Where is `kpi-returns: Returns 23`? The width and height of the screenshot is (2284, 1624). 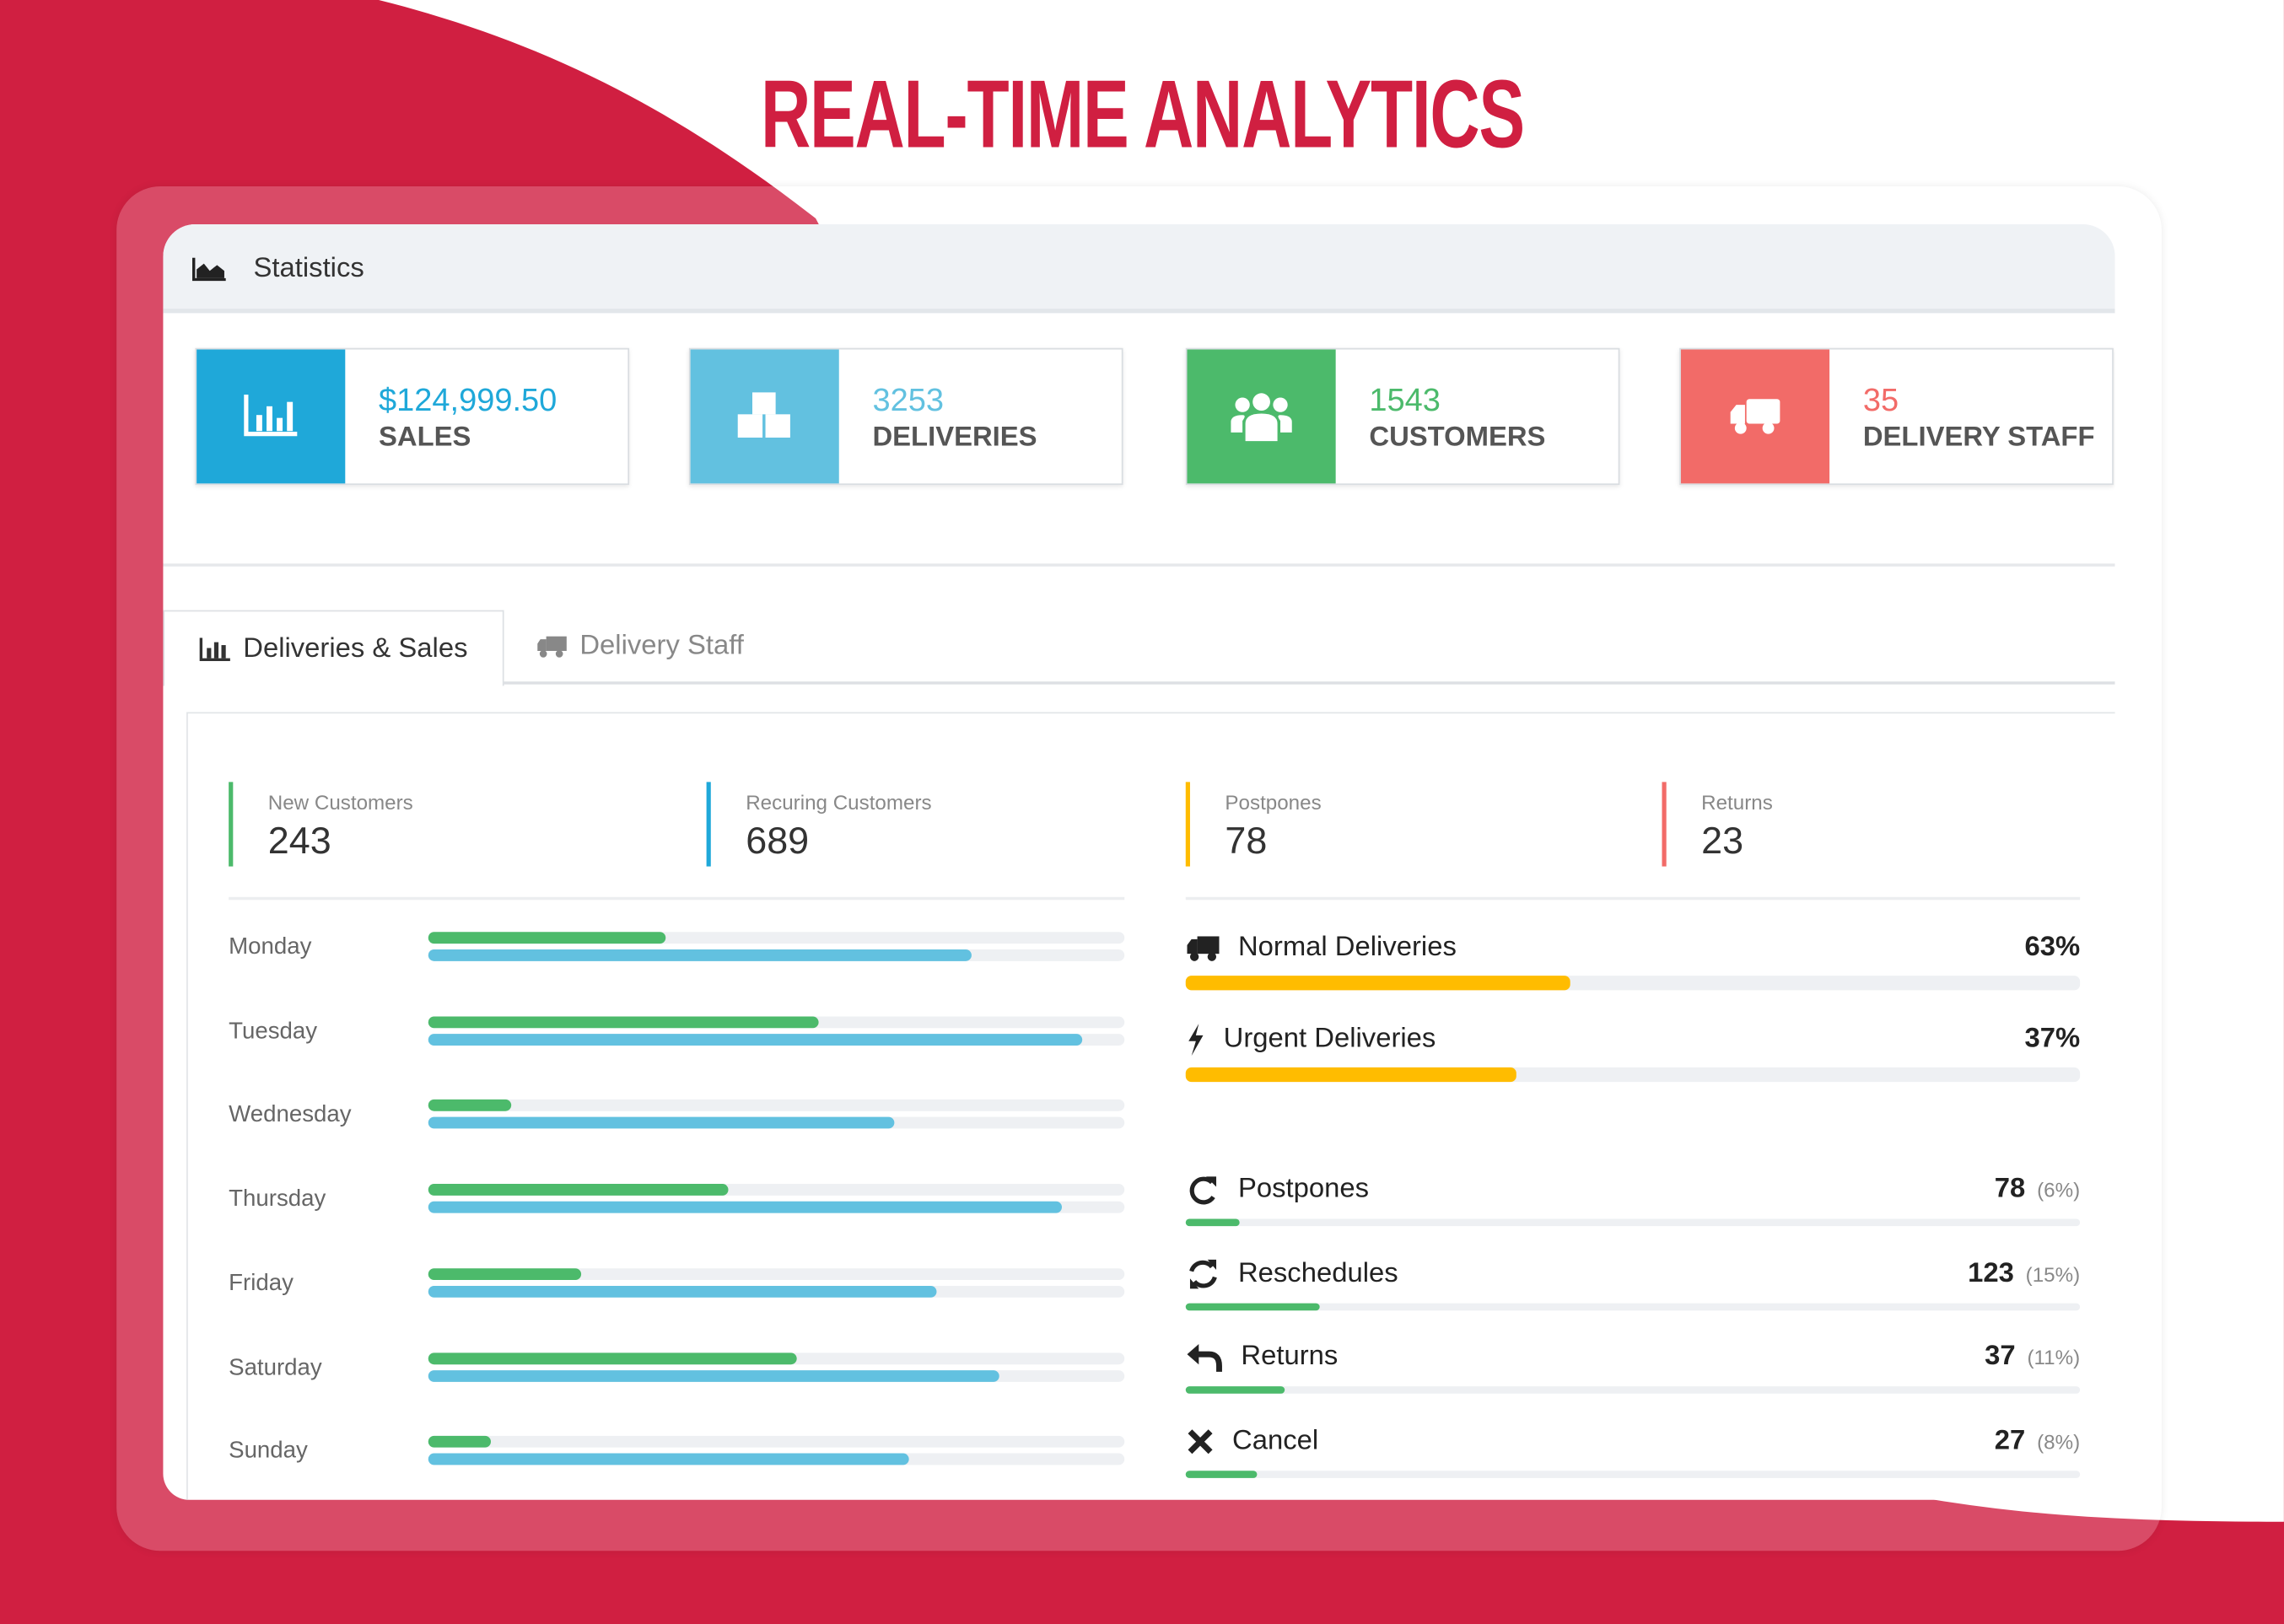 kpi-returns: Returns 23 is located at coordinates (1717, 824).